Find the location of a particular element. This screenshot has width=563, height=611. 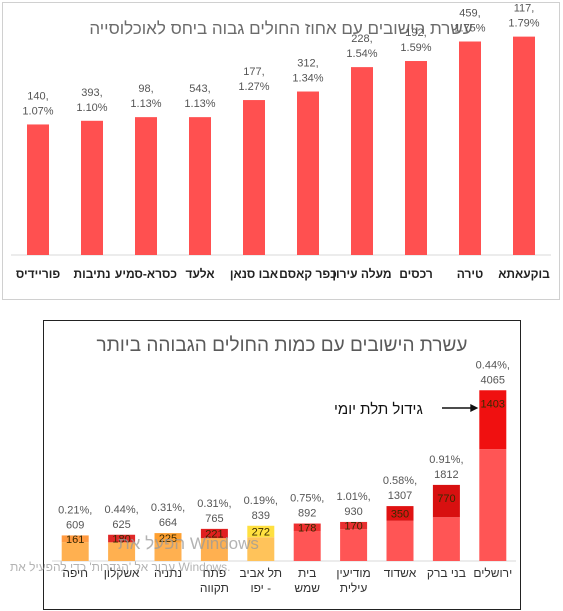

data-label-pct-5: 1.27% is located at coordinates (253, 87).